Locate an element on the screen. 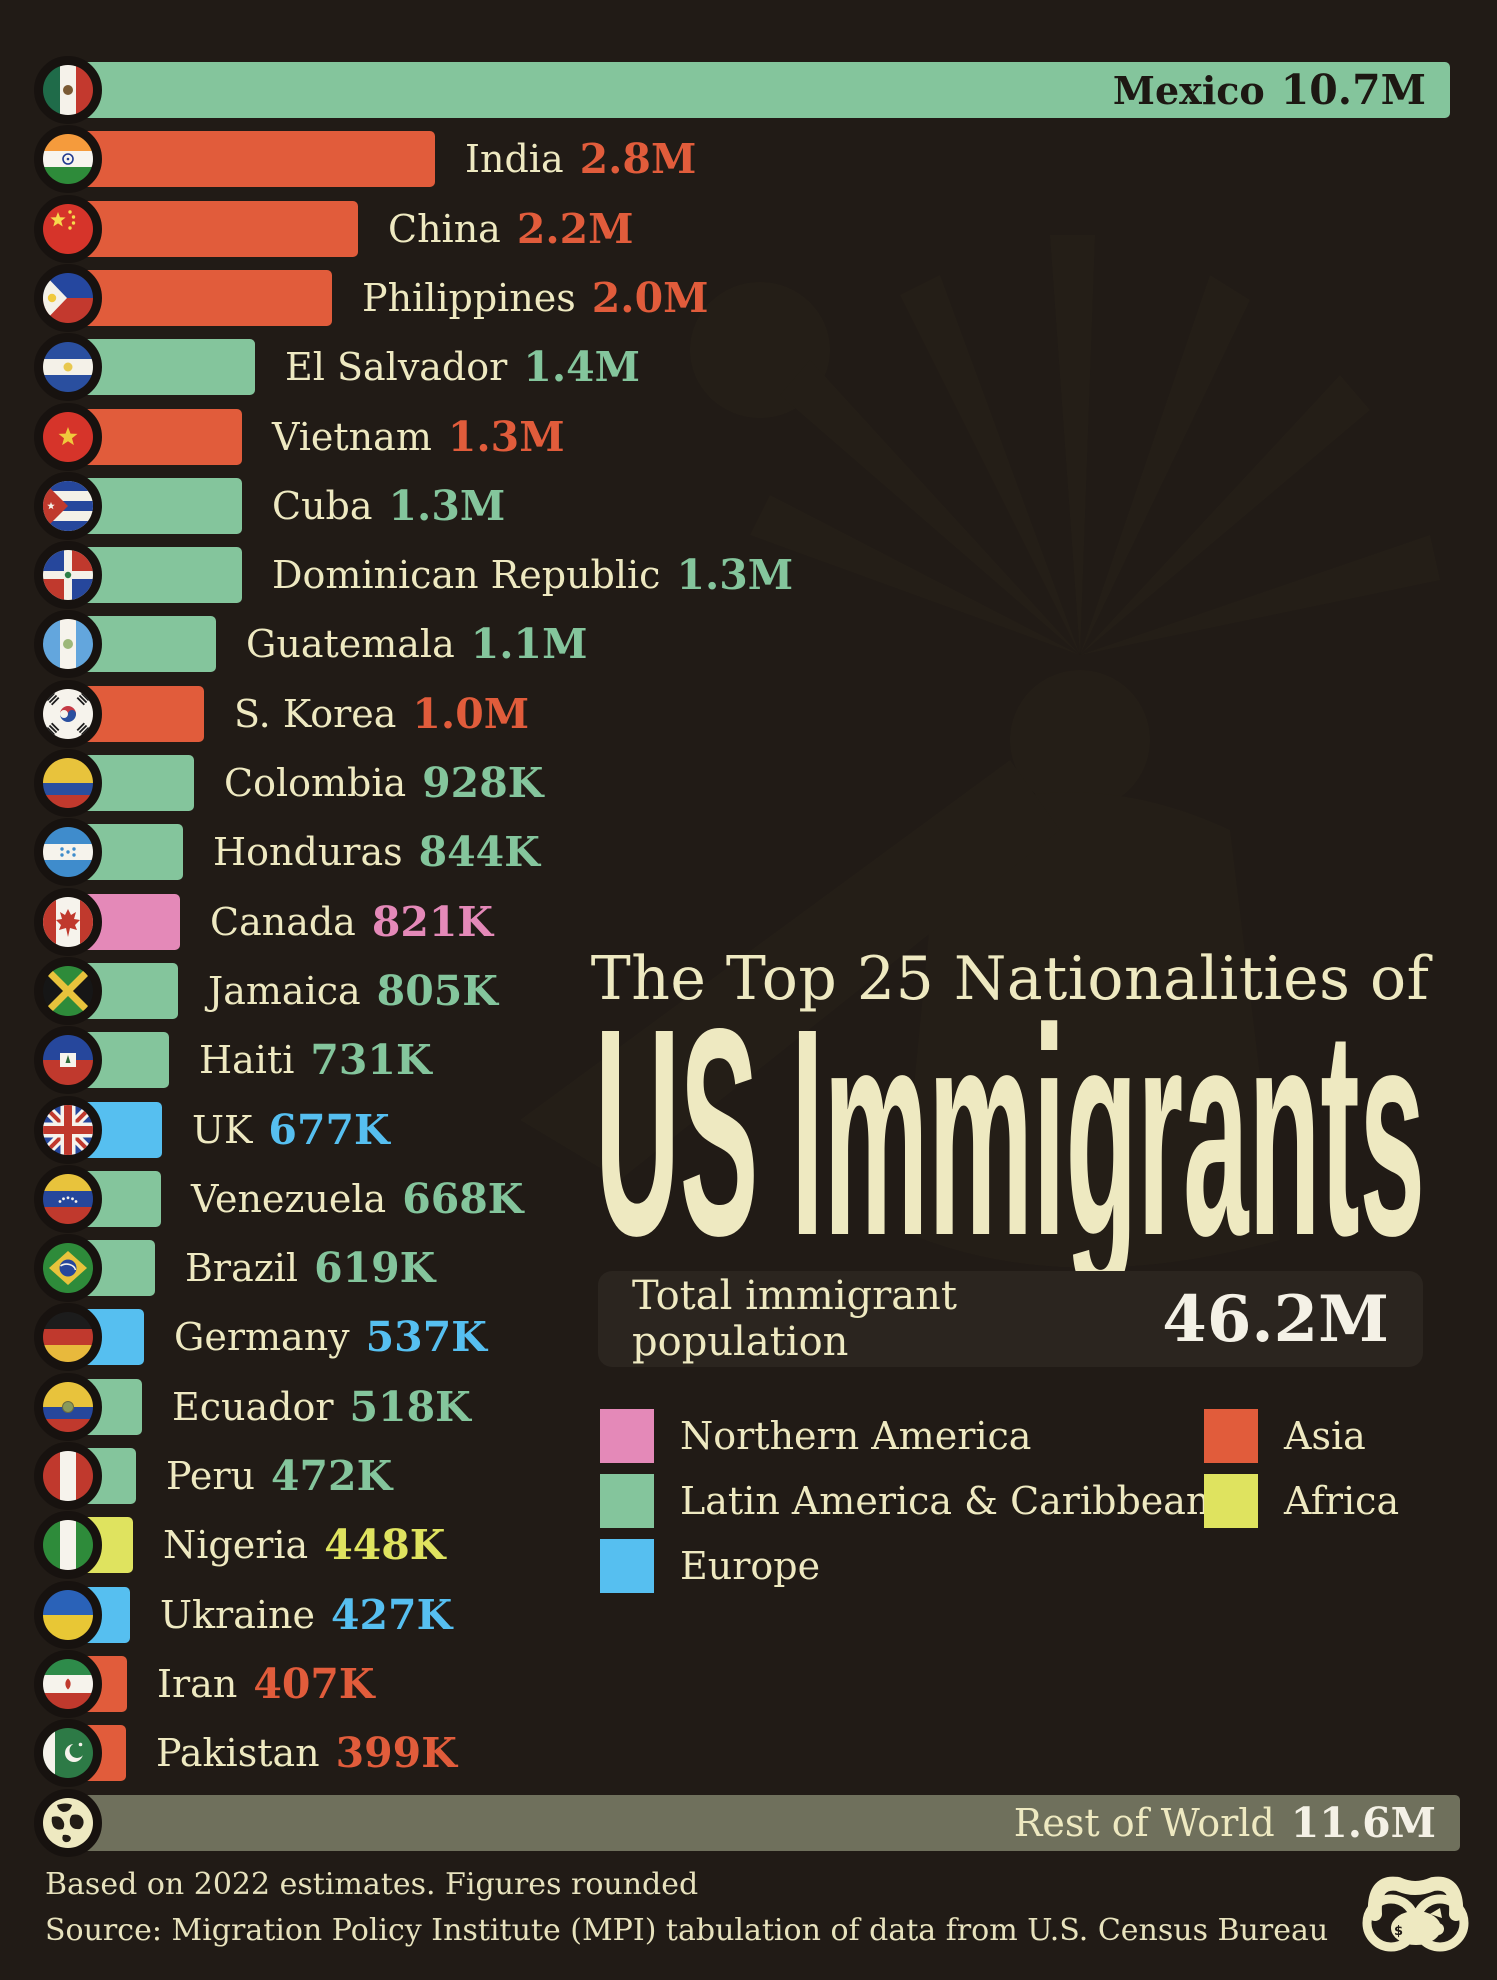  canada-flag-icon is located at coordinates (68, 922).